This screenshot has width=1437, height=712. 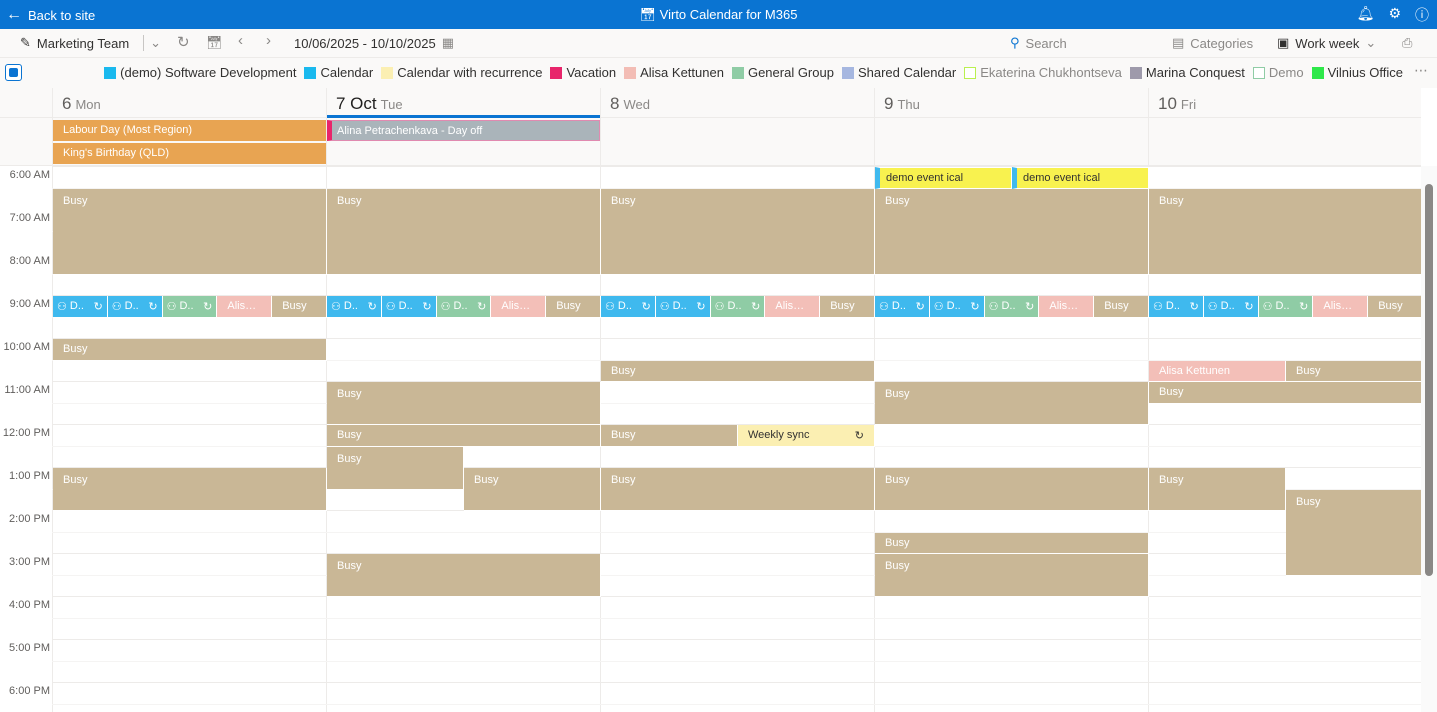 What do you see at coordinates (1422, 15) in the screenshot?
I see `help-icon: ⓘ` at bounding box center [1422, 15].